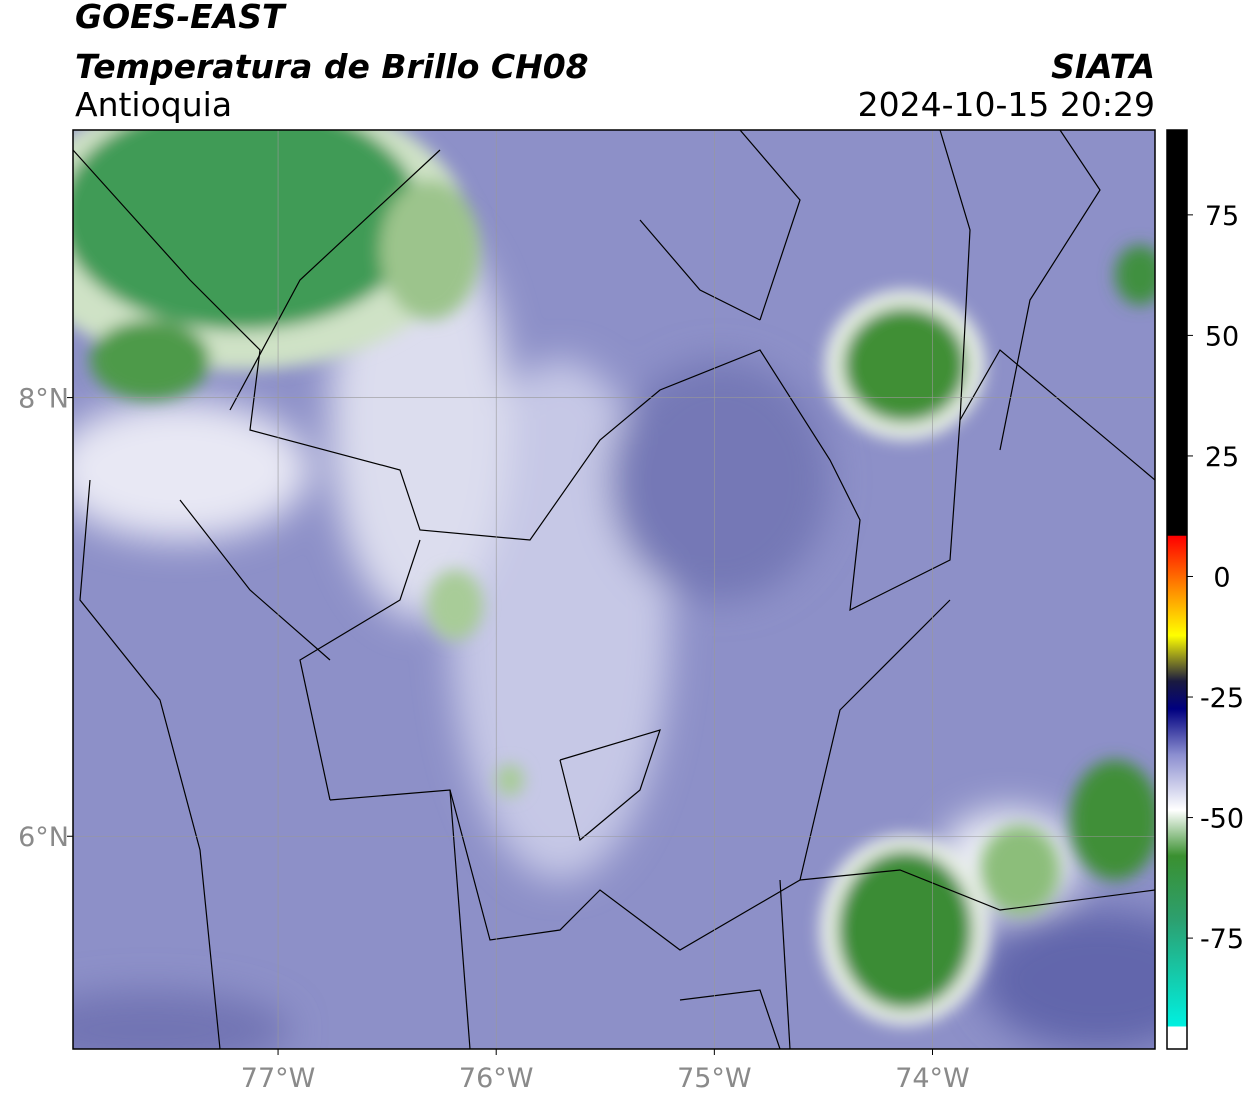 The image size is (1252, 1103). What do you see at coordinates (1222, 336) in the screenshot?
I see `colorbar-tick-label: 50` at bounding box center [1222, 336].